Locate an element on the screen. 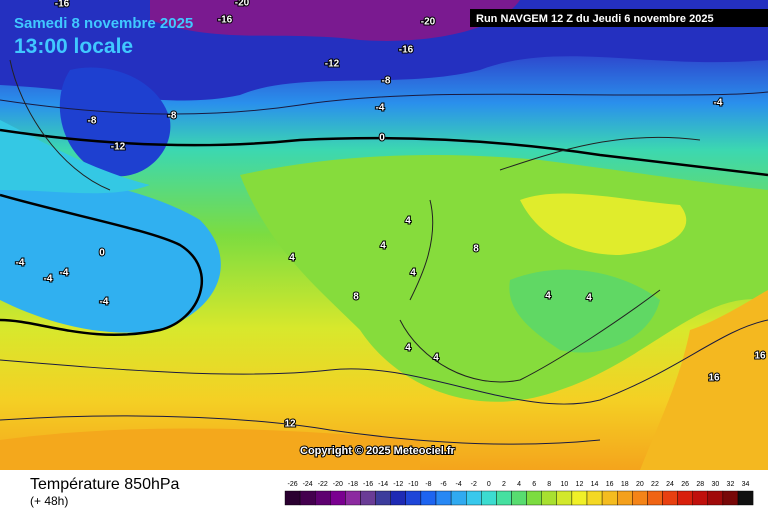 The image size is (768, 512). footer-title: Température 850hPa is located at coordinates (105, 484).